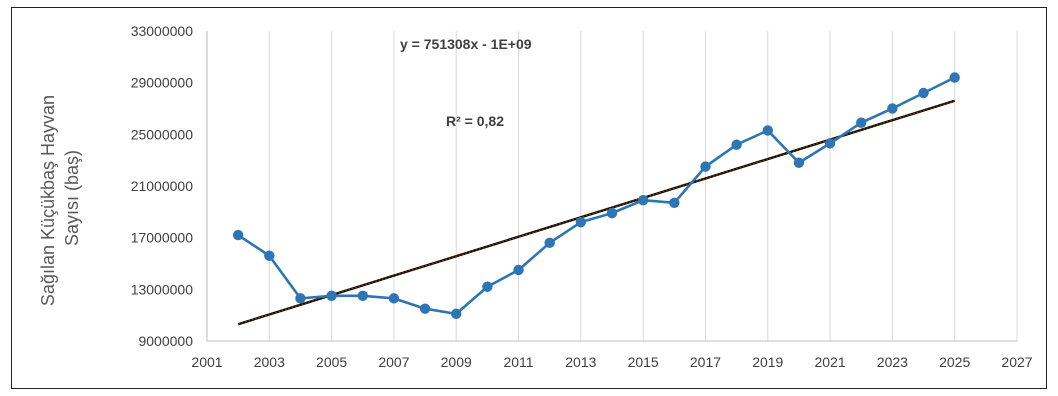 Image resolution: width=1058 pixels, height=396 pixels. What do you see at coordinates (643, 362) in the screenshot?
I see `x-tick-label: 2015` at bounding box center [643, 362].